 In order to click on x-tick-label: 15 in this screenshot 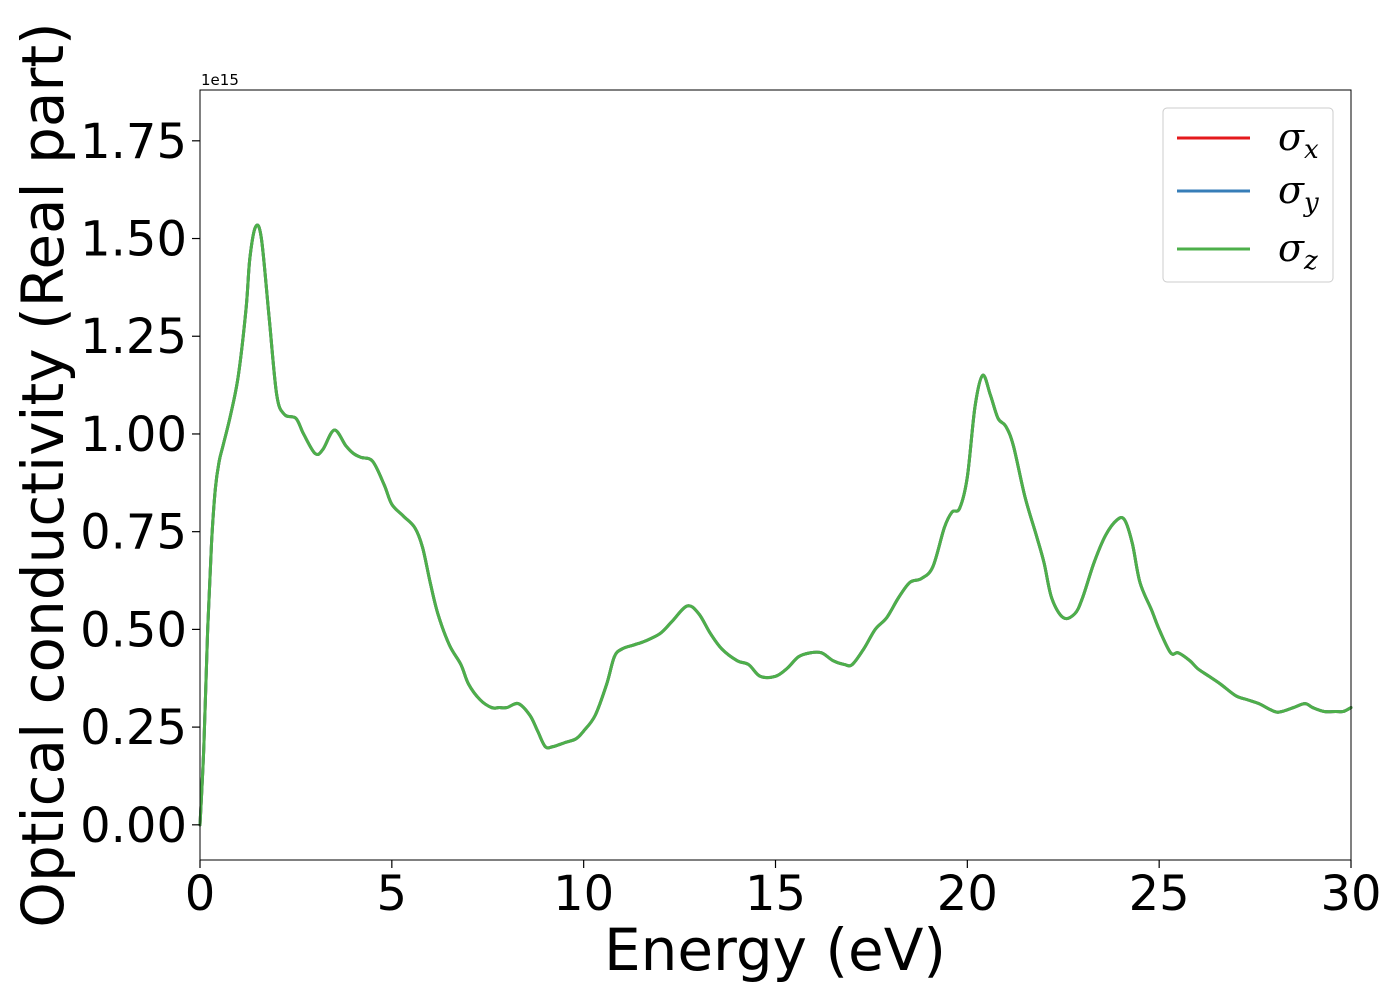, I will do `click(775, 894)`.